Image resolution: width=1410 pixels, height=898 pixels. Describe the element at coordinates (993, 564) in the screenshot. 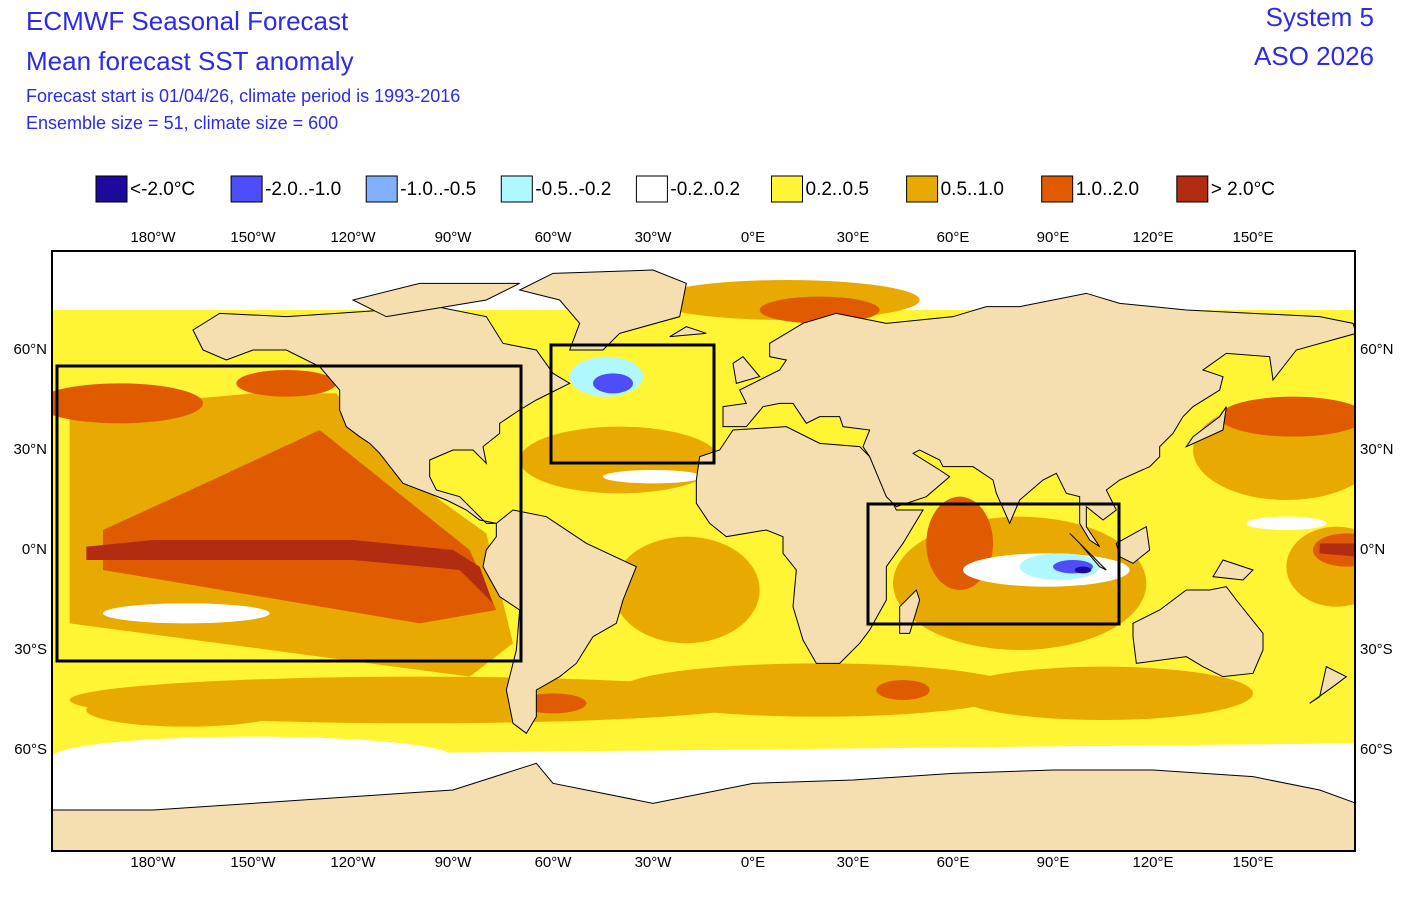

I see `indian-box` at that location.